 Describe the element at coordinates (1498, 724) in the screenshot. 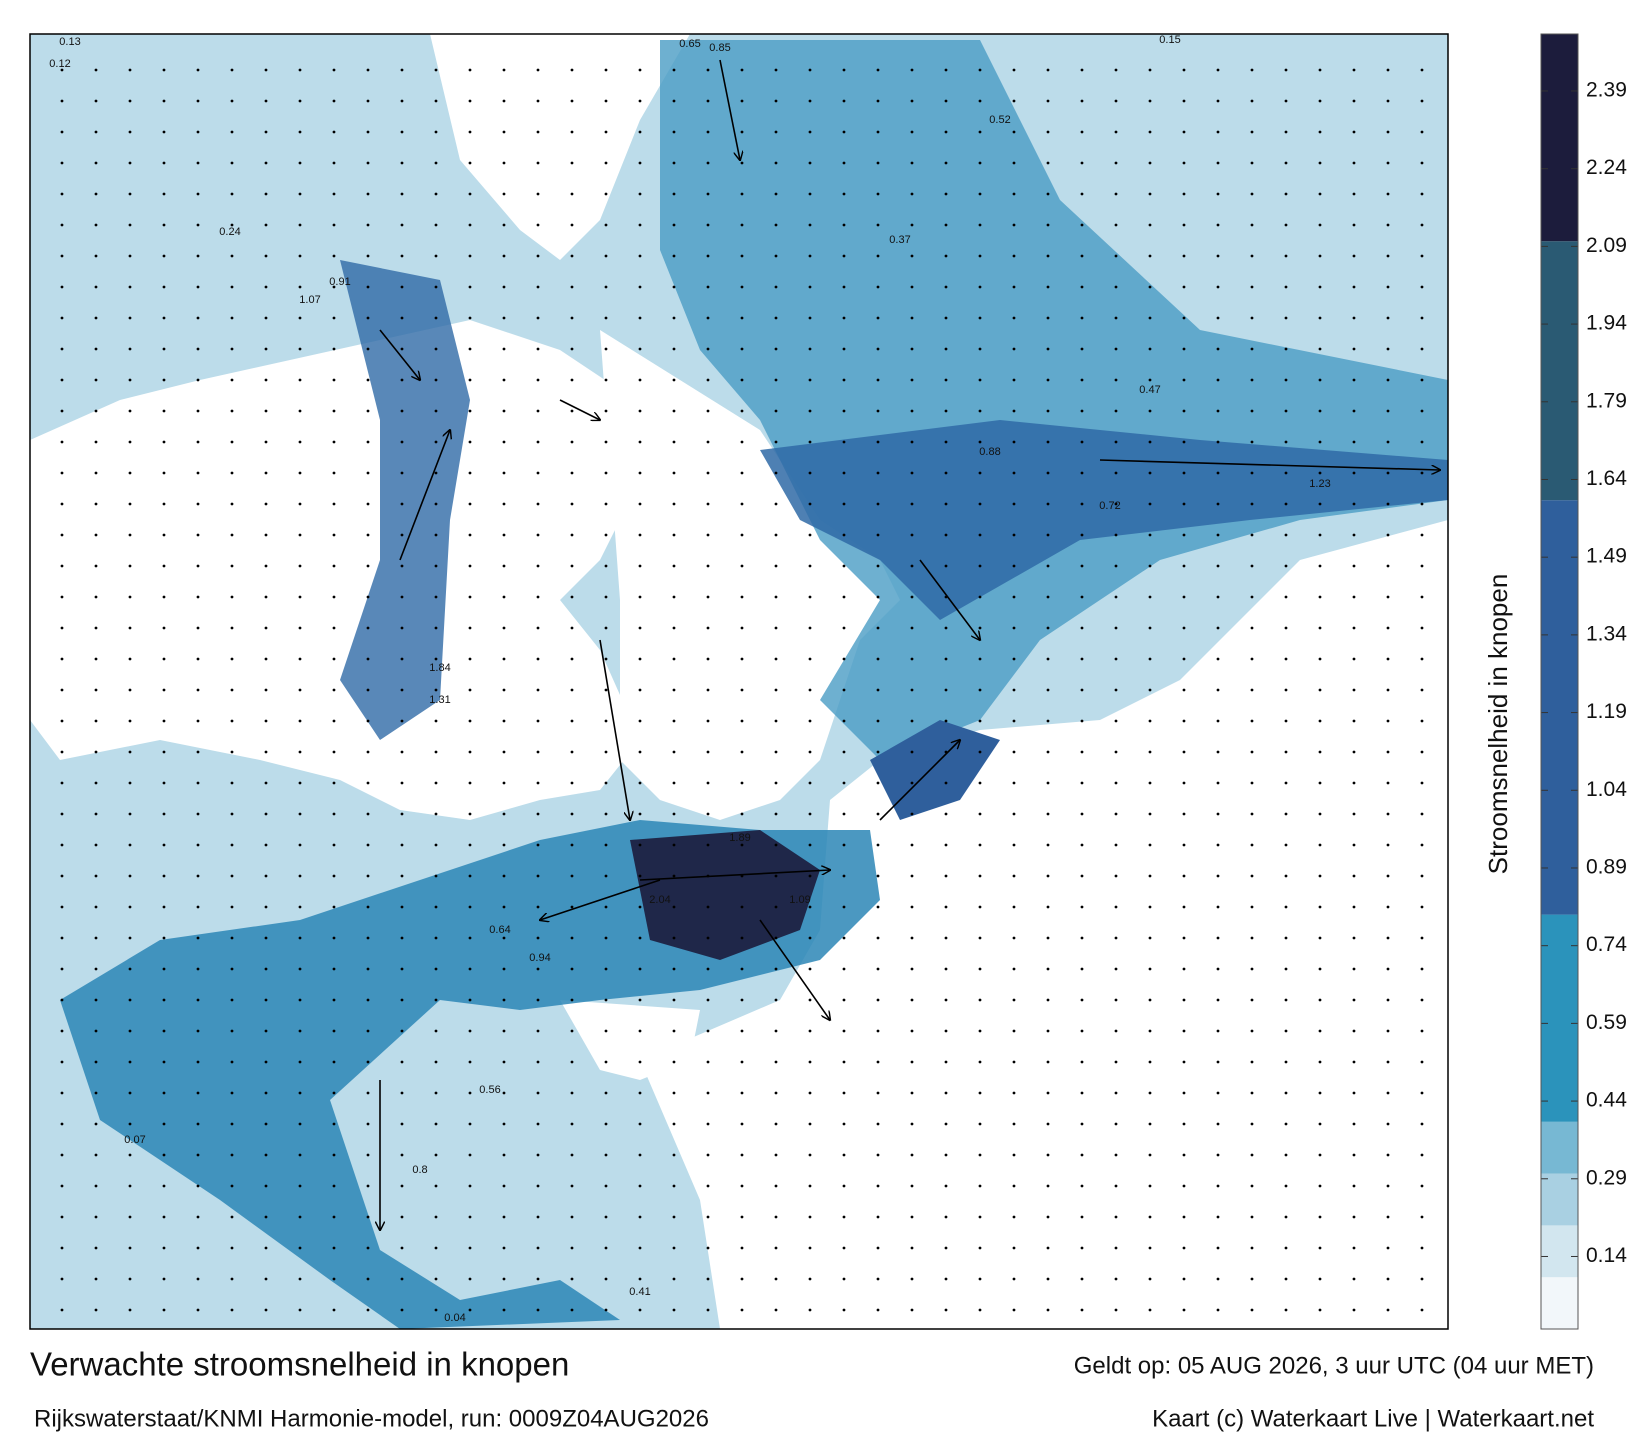

I see `colorbar-label: Stroomsnelheid in knopen` at that location.